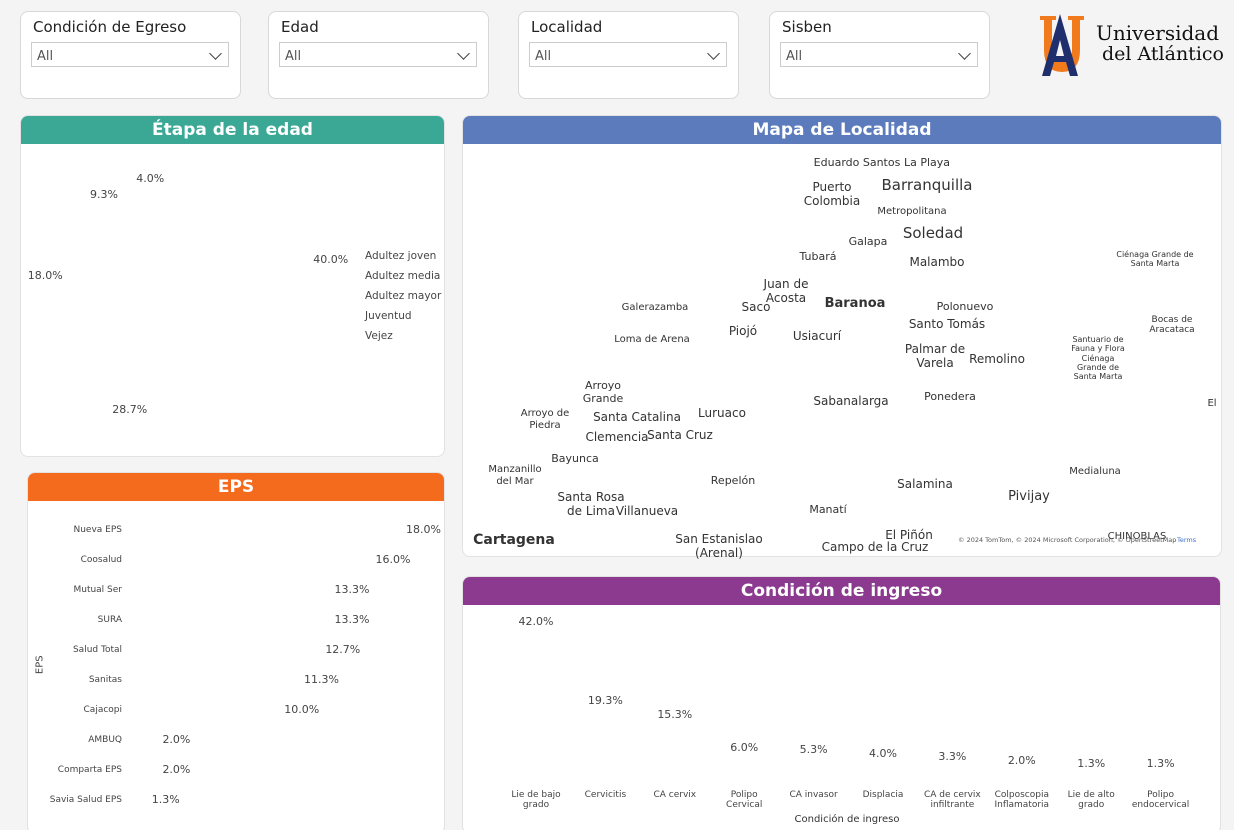 This screenshot has height=830, width=1234. Describe the element at coordinates (1158, 33) in the screenshot. I see `logo-text: Universidad` at that location.